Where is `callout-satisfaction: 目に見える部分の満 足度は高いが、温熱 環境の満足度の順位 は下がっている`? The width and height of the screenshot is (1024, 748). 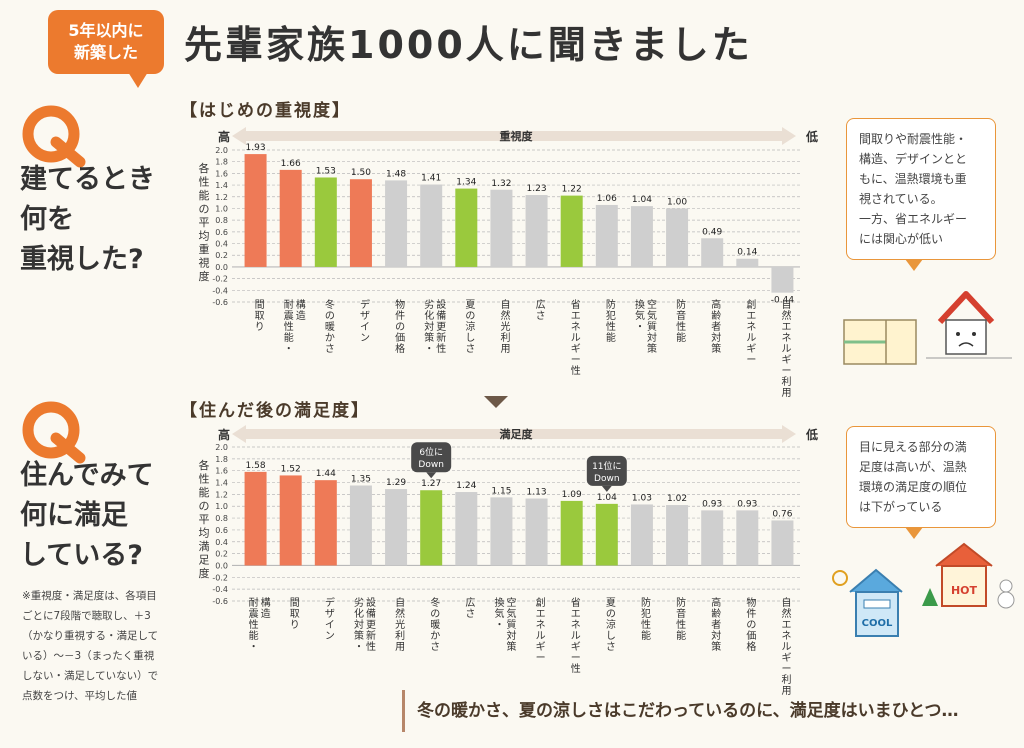 callout-satisfaction: 目に見える部分の満 足度は高いが、温熱 環境の満足度の順位 は下がっている is located at coordinates (921, 482).